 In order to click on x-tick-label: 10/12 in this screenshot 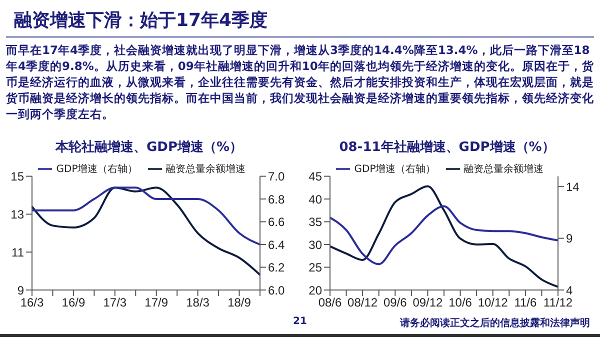, I will do `click(493, 303)`.